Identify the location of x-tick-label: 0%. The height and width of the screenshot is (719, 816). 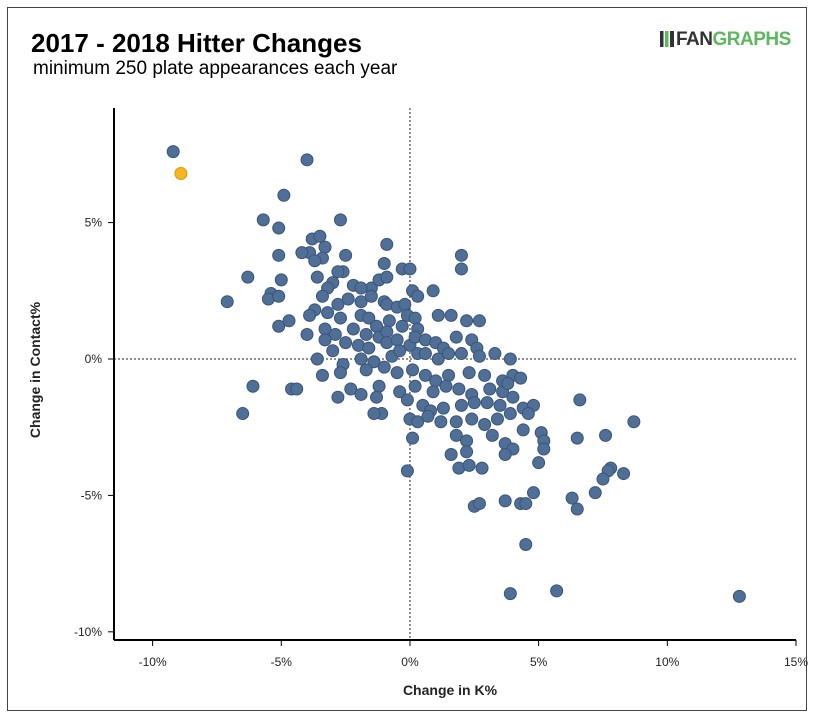
(410, 662).